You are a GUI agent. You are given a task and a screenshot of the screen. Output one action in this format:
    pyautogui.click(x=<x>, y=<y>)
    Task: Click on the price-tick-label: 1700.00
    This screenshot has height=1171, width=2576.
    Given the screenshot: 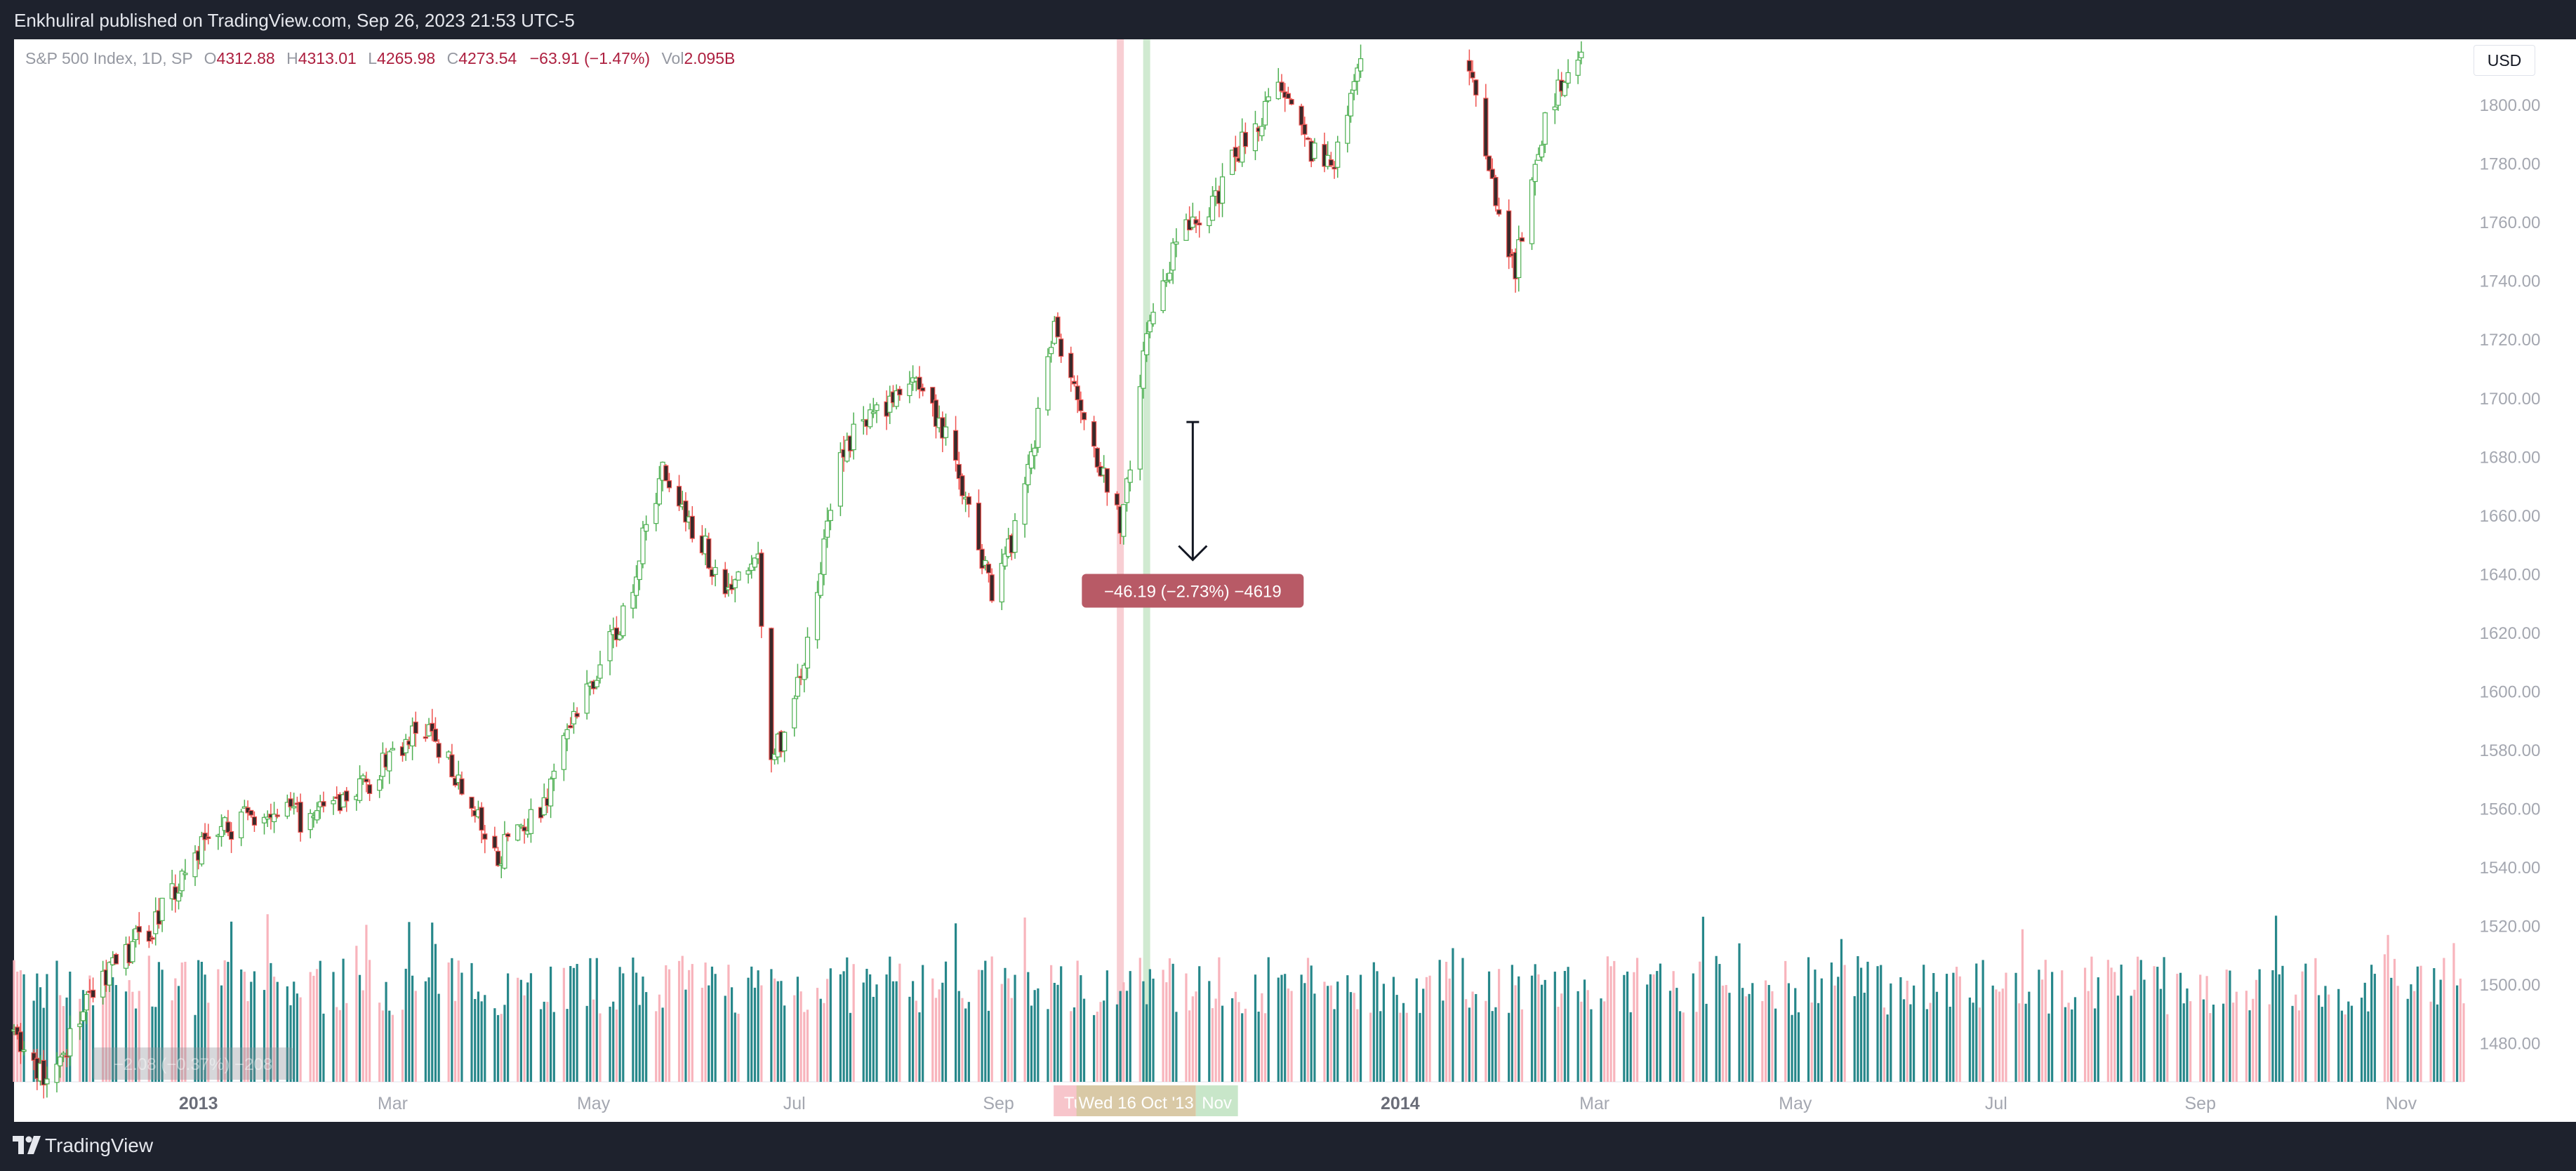 What is the action you would take?
    pyautogui.click(x=2510, y=399)
    